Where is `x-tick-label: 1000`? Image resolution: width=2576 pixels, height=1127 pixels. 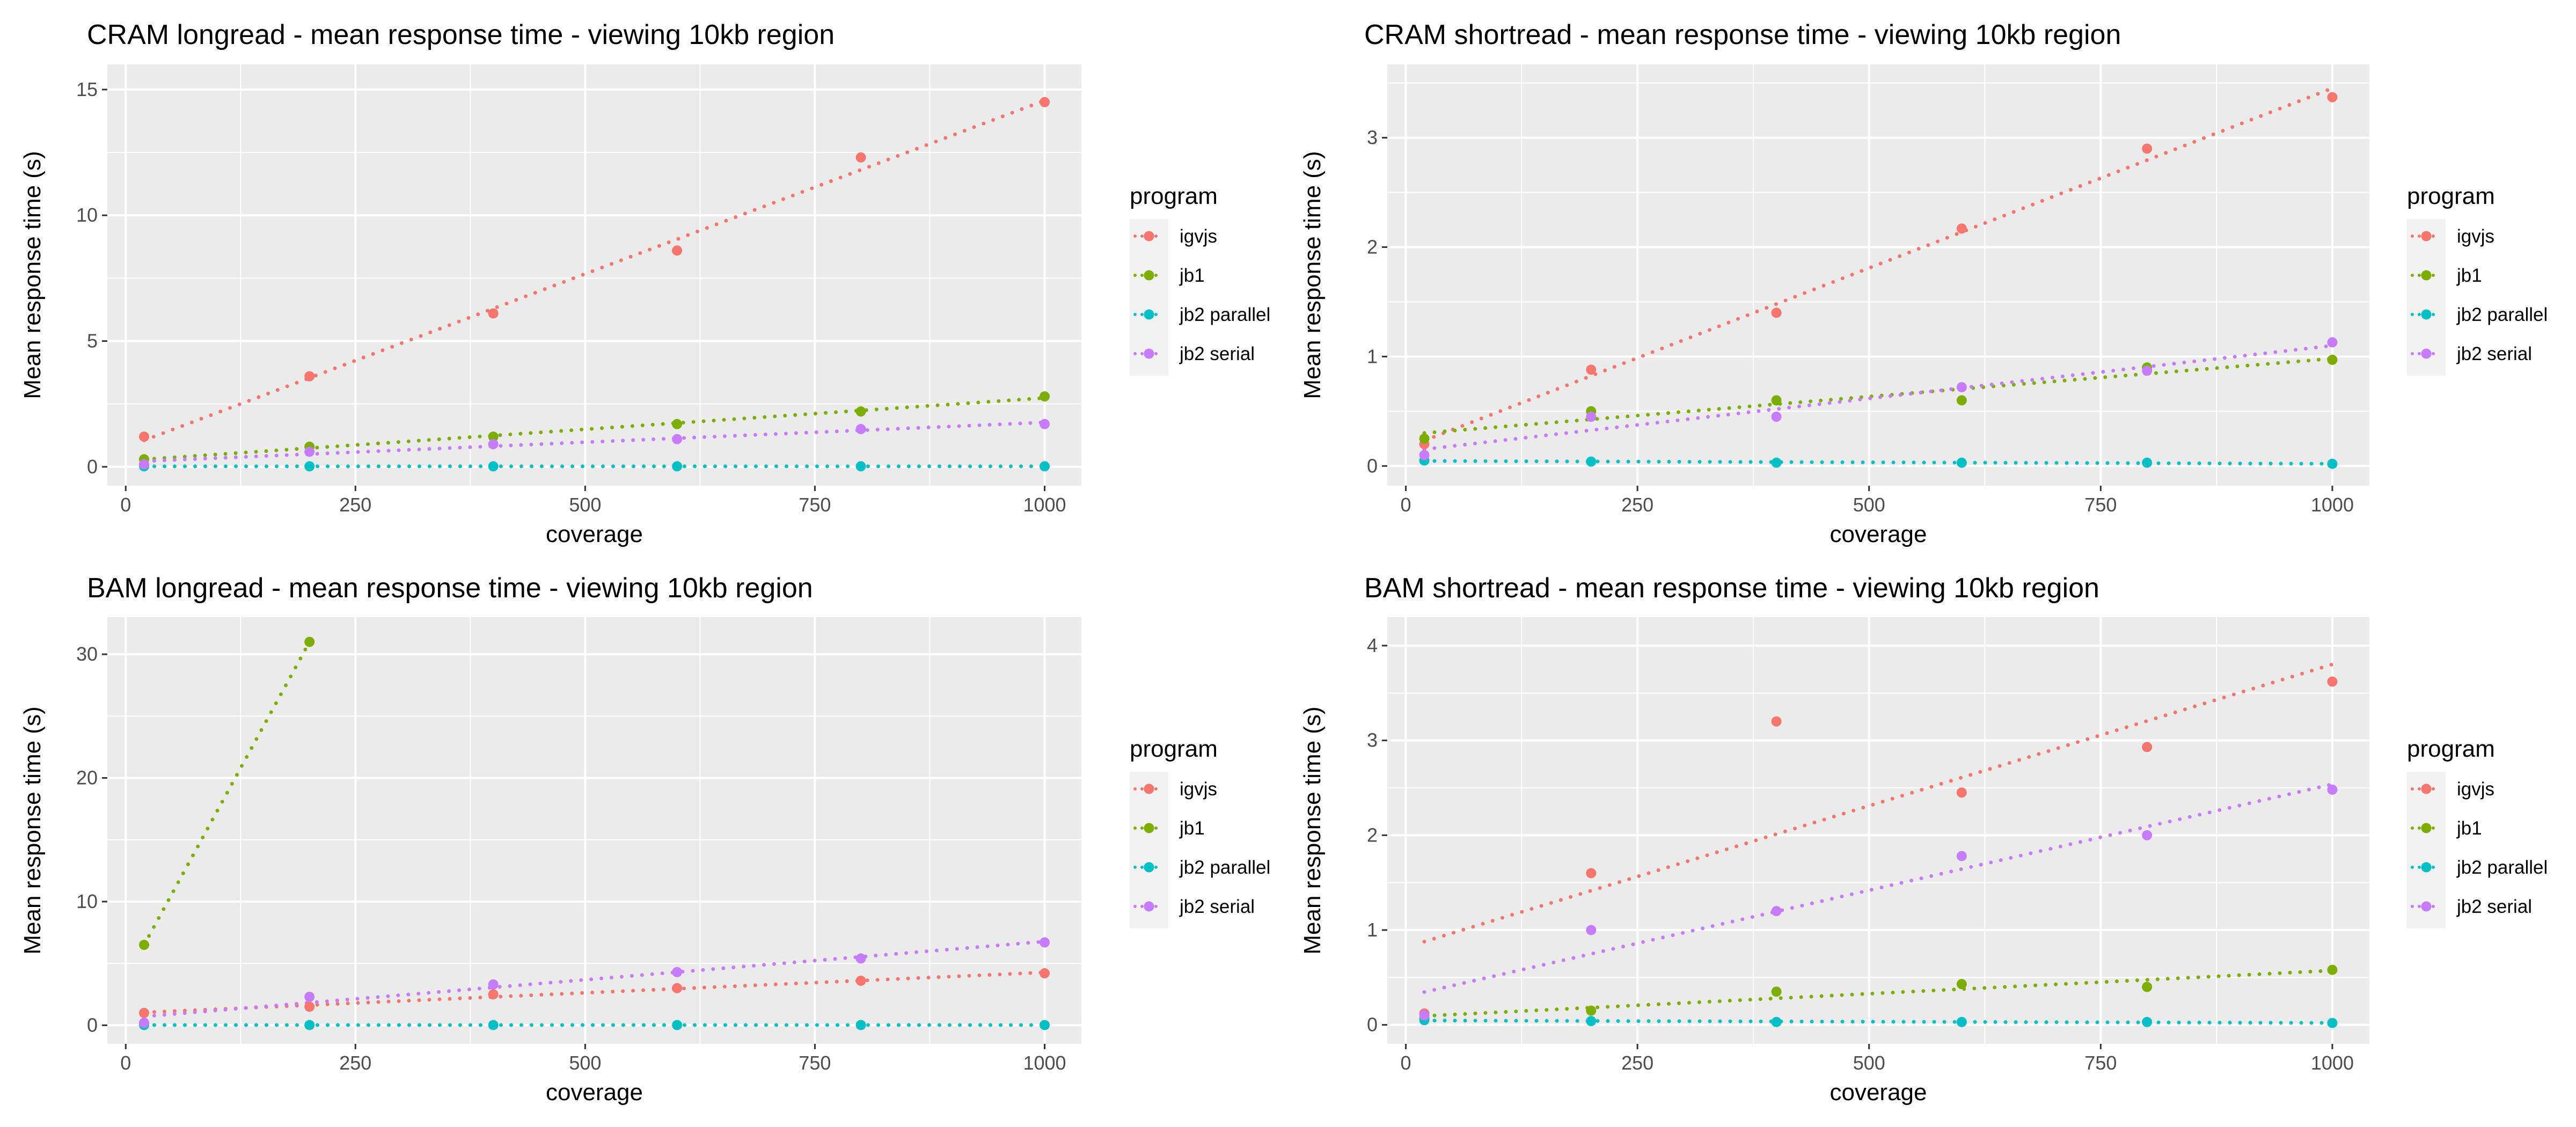
x-tick-label: 1000 is located at coordinates (2332, 505).